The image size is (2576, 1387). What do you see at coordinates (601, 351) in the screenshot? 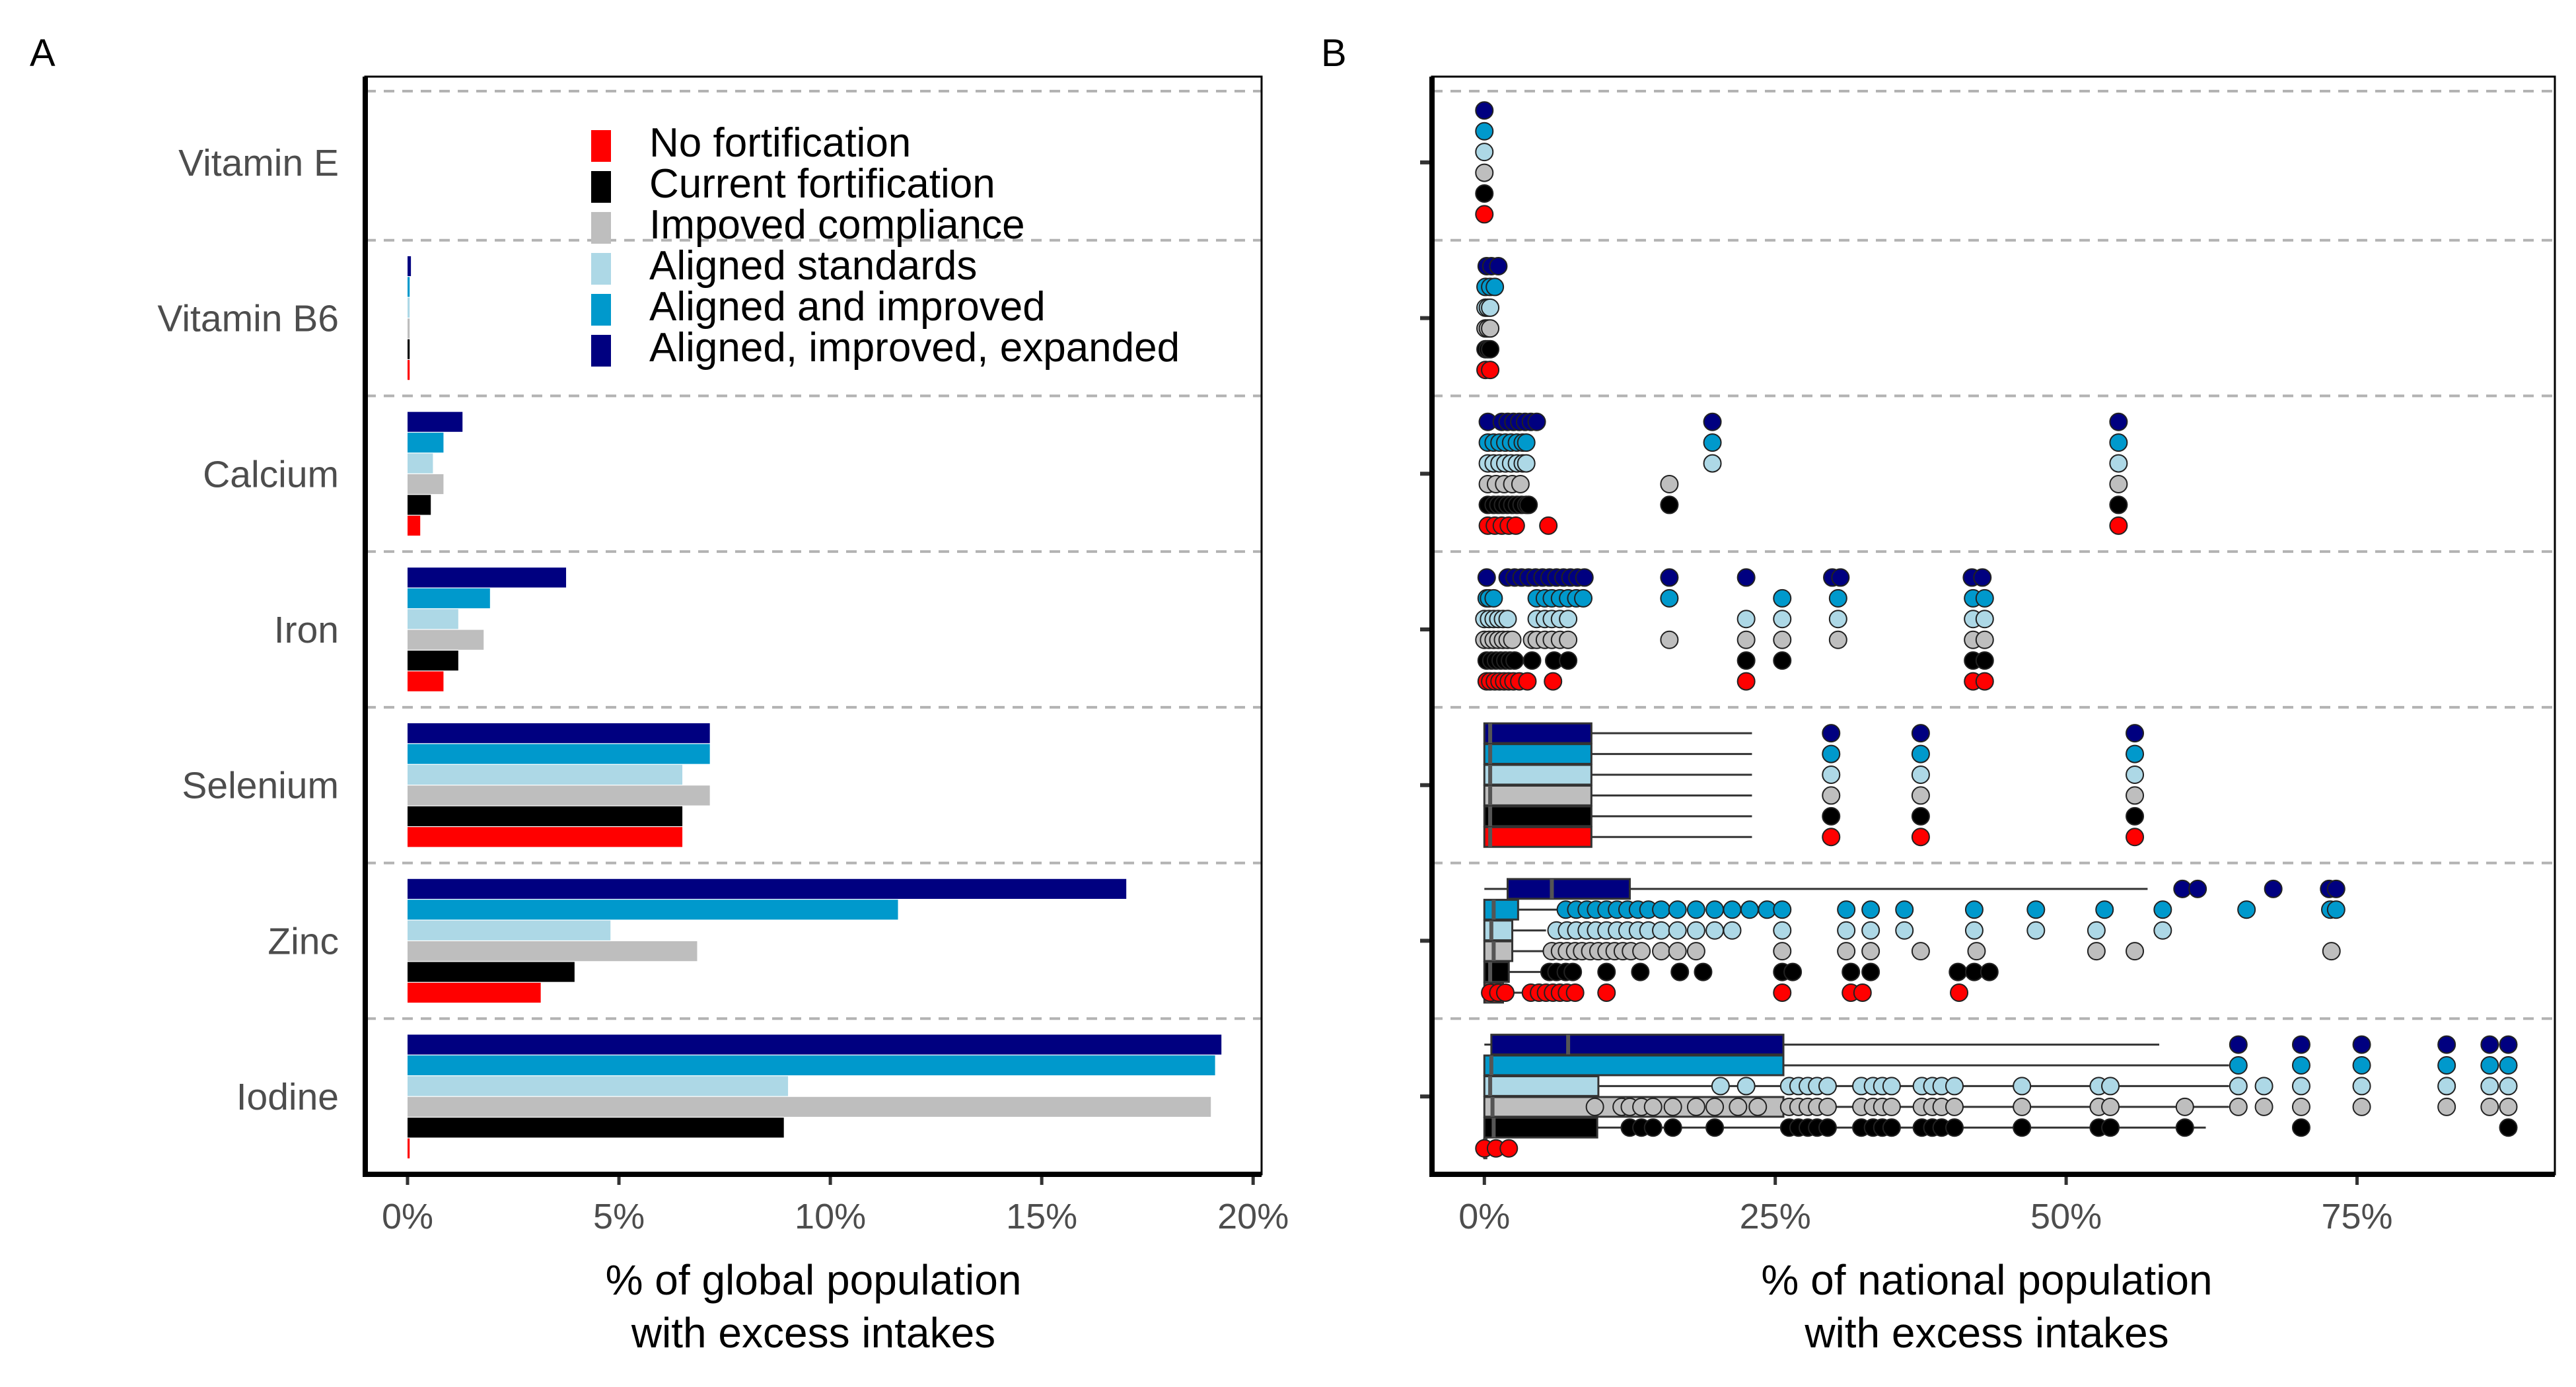
I see `legend-swatch-aligned-improved-expanded` at bounding box center [601, 351].